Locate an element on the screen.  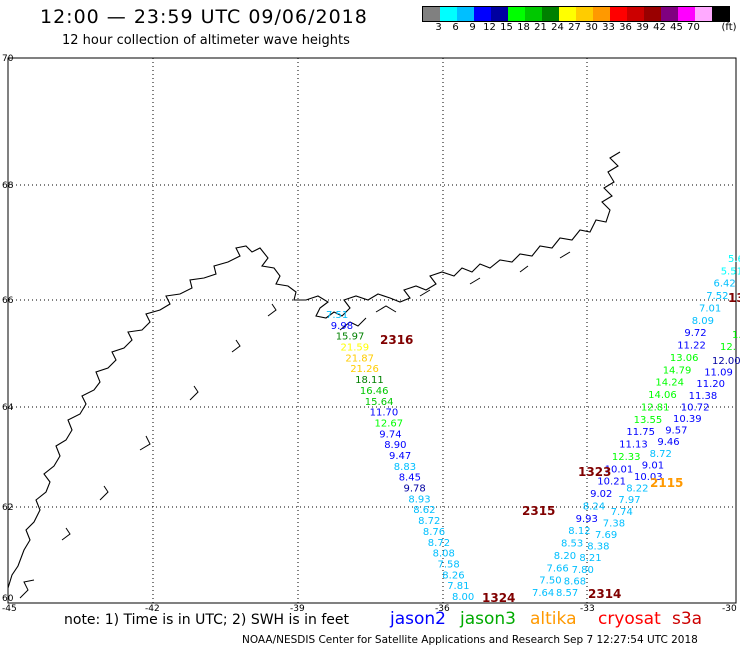
swh-value-label: 5.6 is located at coordinates (734, 259).